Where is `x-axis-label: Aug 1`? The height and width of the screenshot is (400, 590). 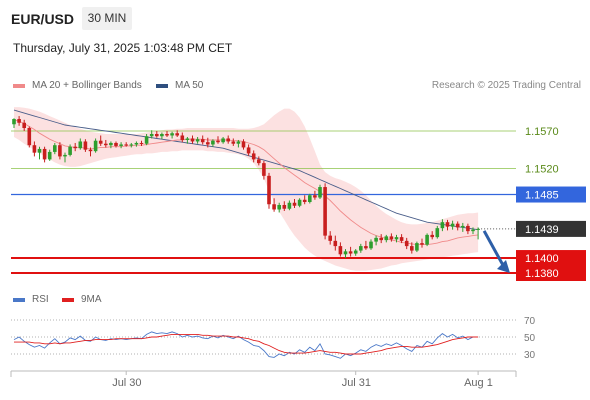
x-axis-label: Aug 1 is located at coordinates (478, 383).